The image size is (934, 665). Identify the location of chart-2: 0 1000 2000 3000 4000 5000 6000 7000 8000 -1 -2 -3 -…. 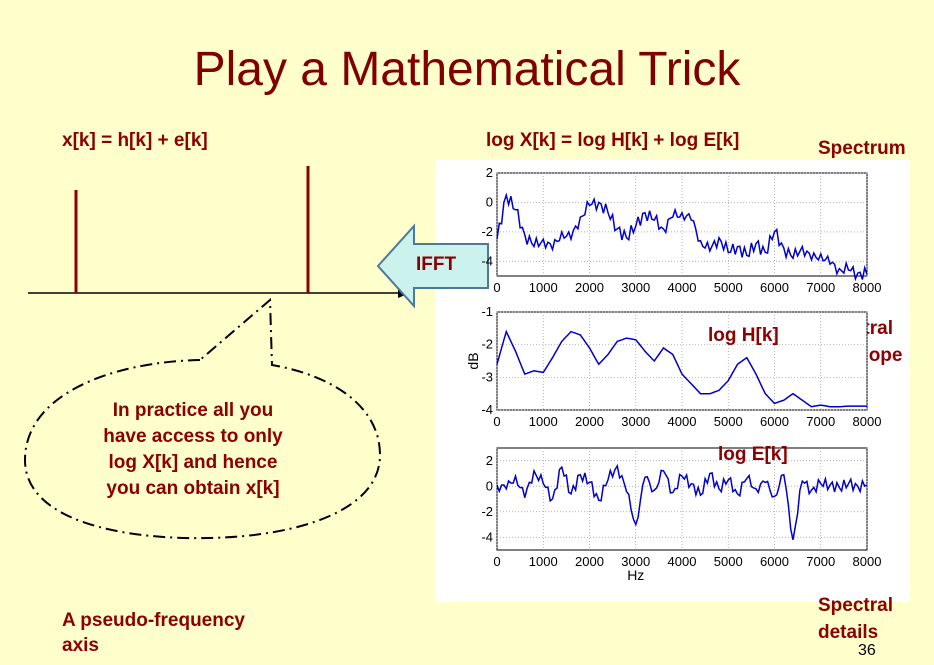
(673, 366).